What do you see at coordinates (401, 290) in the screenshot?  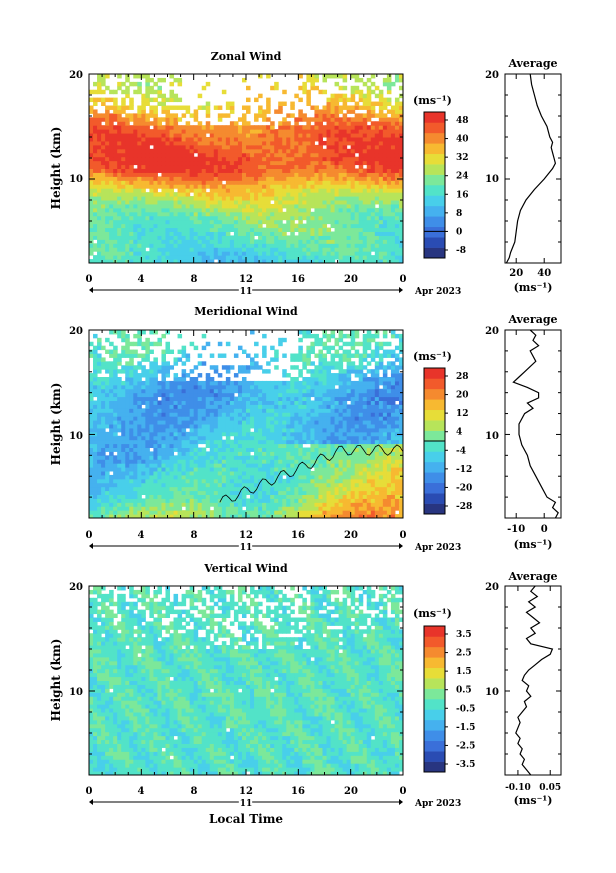 I see `date-bar-arrow-right` at bounding box center [401, 290].